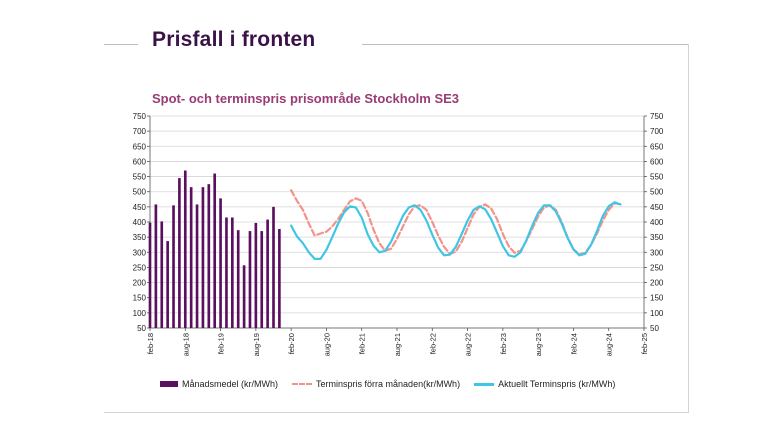 The image size is (780, 439). I want to click on x-tick-label: feb-18, so click(150, 343).